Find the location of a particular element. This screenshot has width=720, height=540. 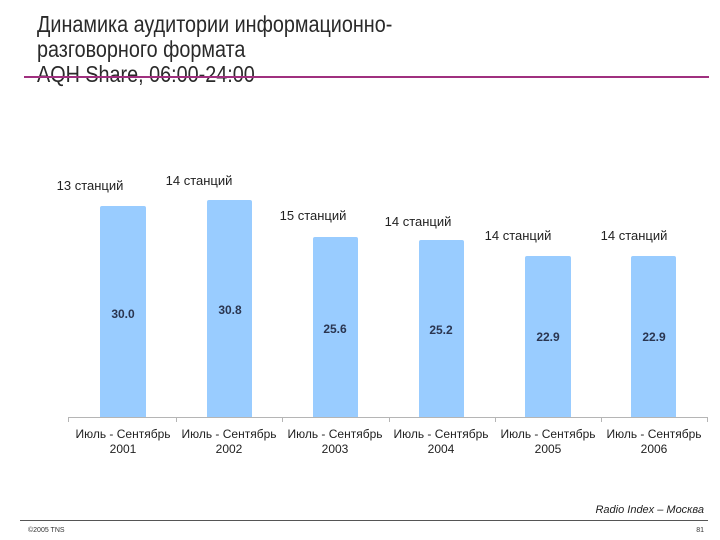

x-axis is located at coordinates (388, 417).